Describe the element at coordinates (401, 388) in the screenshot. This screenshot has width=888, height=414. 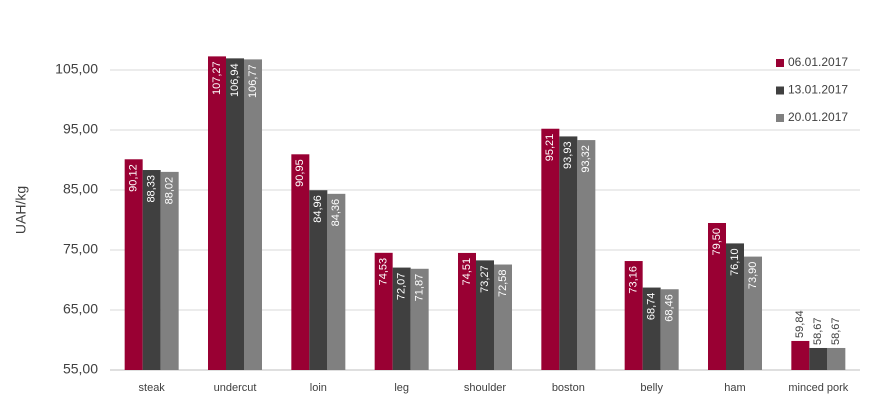
I see `x-tick-label: leg` at that location.